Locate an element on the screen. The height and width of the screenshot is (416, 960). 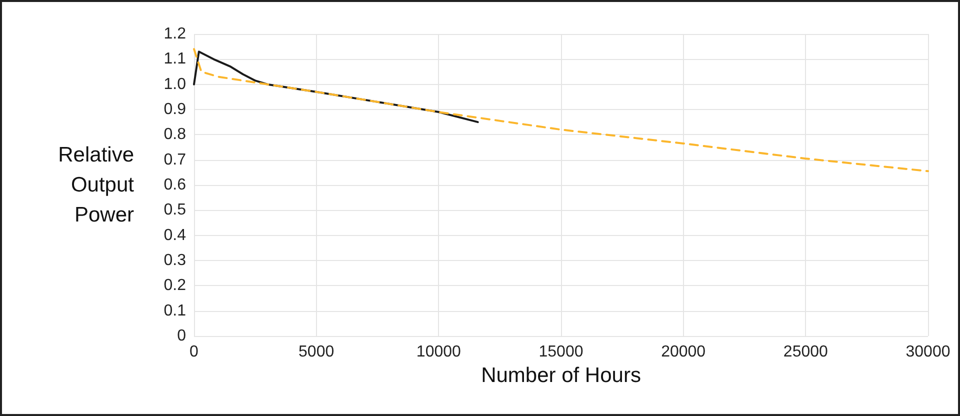
y-tick-label: 1.1 is located at coordinates (175, 59).